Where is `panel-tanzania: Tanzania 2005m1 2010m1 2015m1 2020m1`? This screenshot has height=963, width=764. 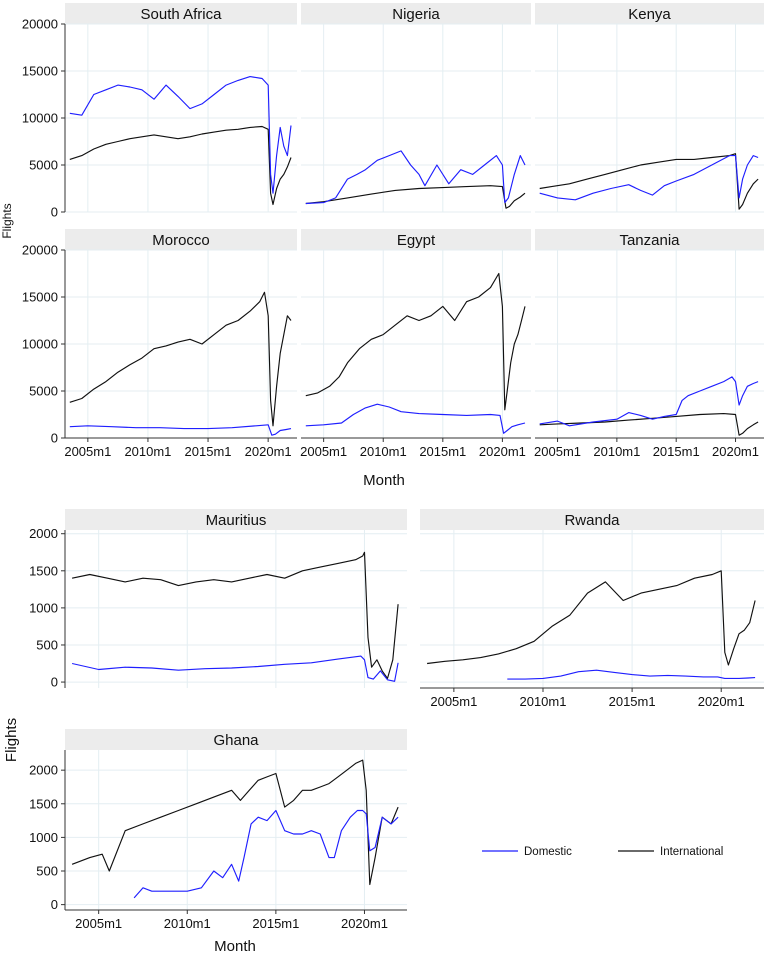
panel-tanzania: Tanzania 2005m1 2010m1 2015m1 2020m1 is located at coordinates (649, 344).